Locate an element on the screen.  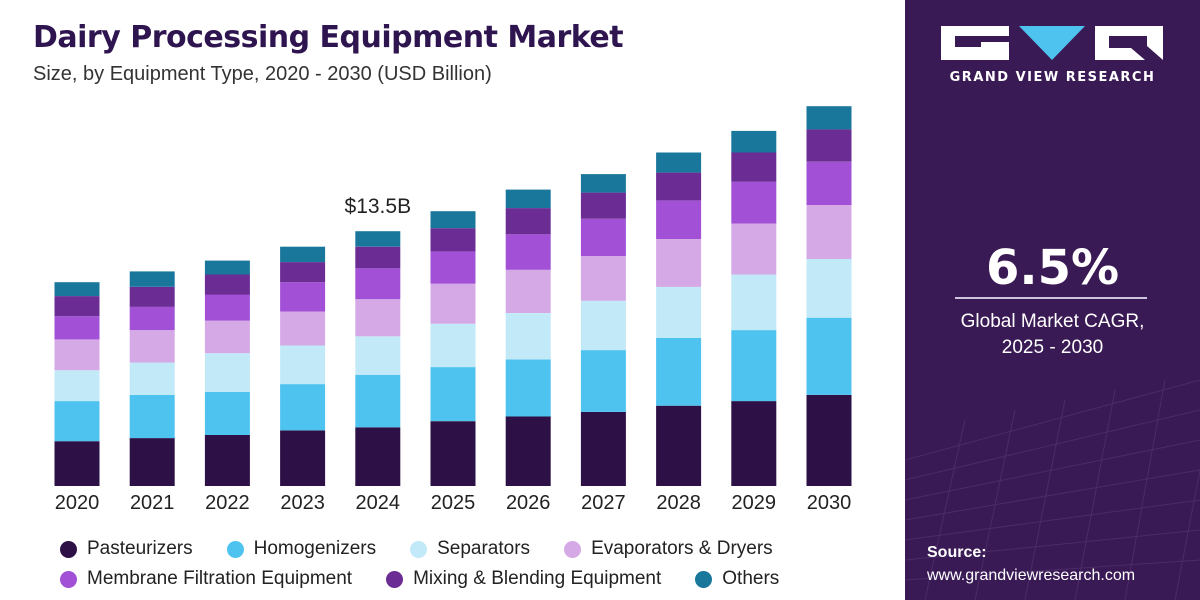
data-label-2024: $13.5B is located at coordinates (378, 206).